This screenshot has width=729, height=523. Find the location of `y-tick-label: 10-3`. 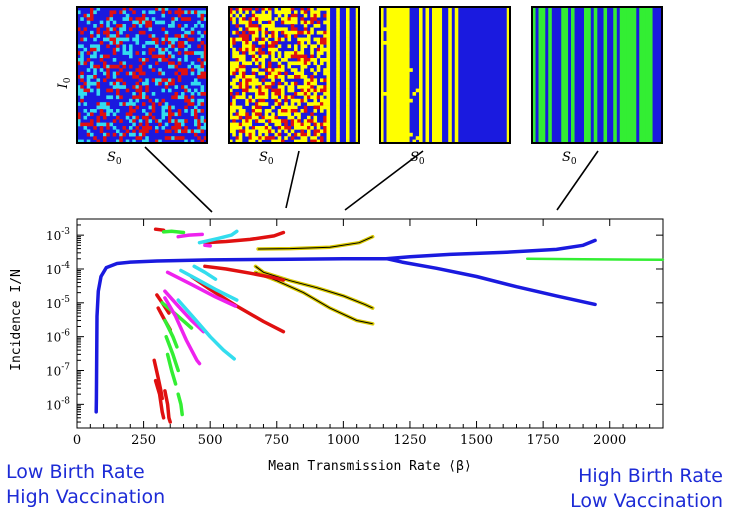

y-tick-label: 10-3 is located at coordinates (58, 235).